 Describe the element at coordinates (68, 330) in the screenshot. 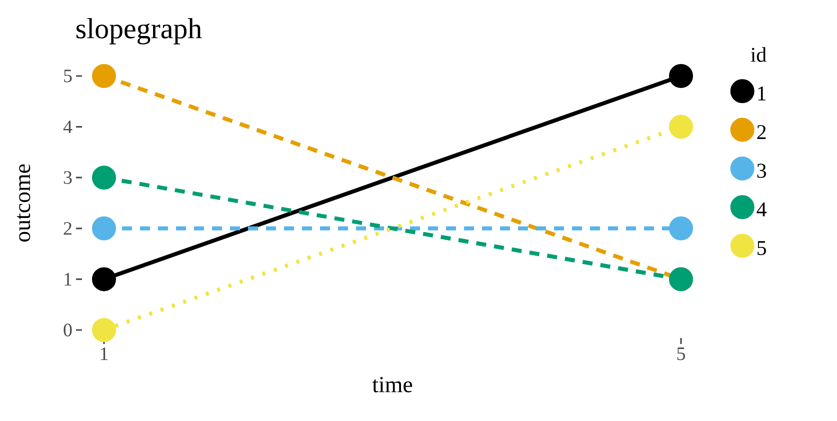

I see `y-tick-label: 0` at that location.